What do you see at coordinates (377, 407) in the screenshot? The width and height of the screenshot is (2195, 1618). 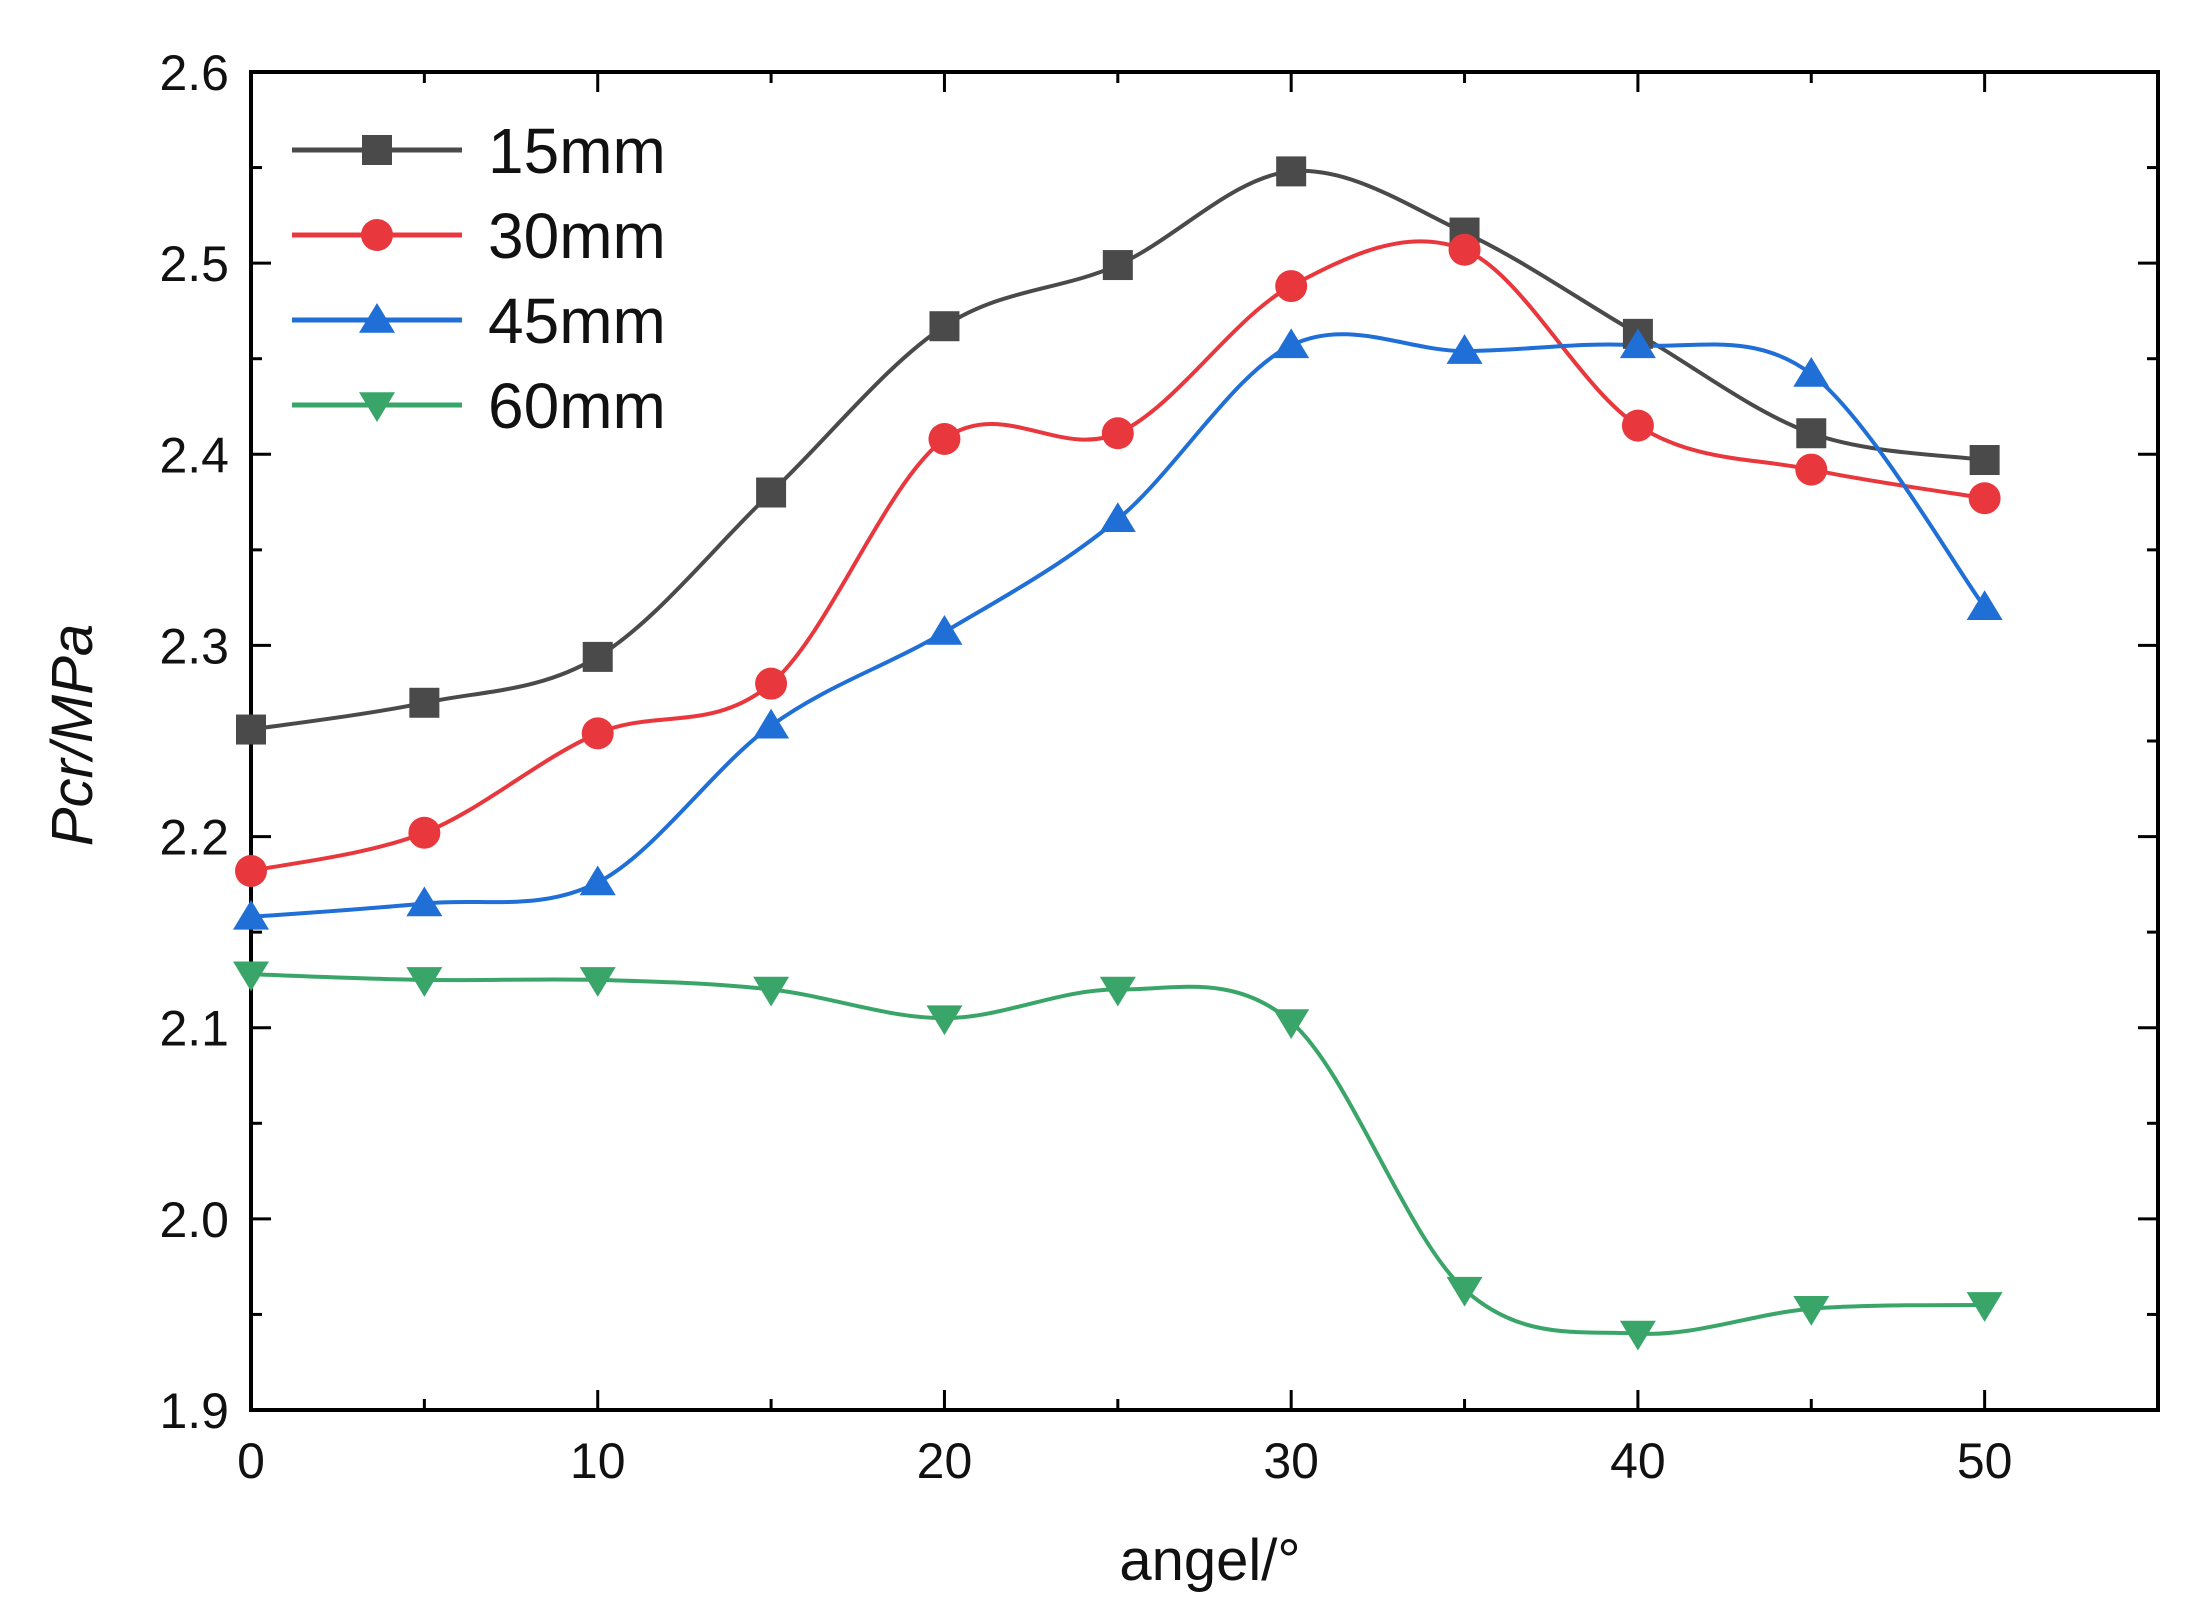 I see `legend-marker-60mm` at bounding box center [377, 407].